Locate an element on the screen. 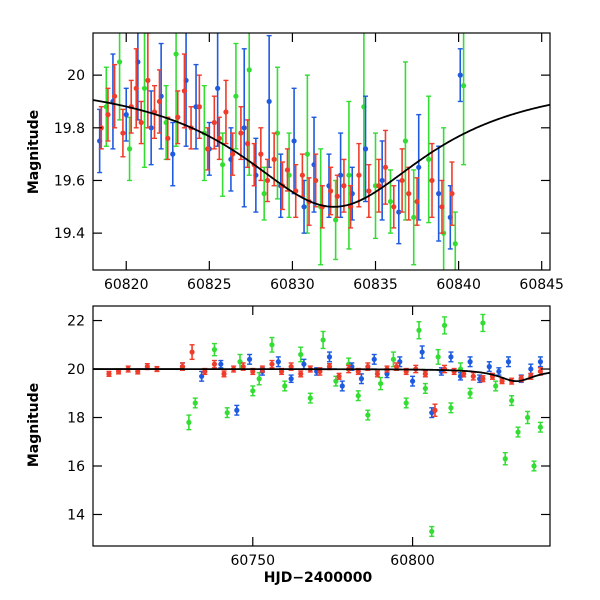 The image size is (600, 600). y-tick-label: 16 is located at coordinates (76, 467).